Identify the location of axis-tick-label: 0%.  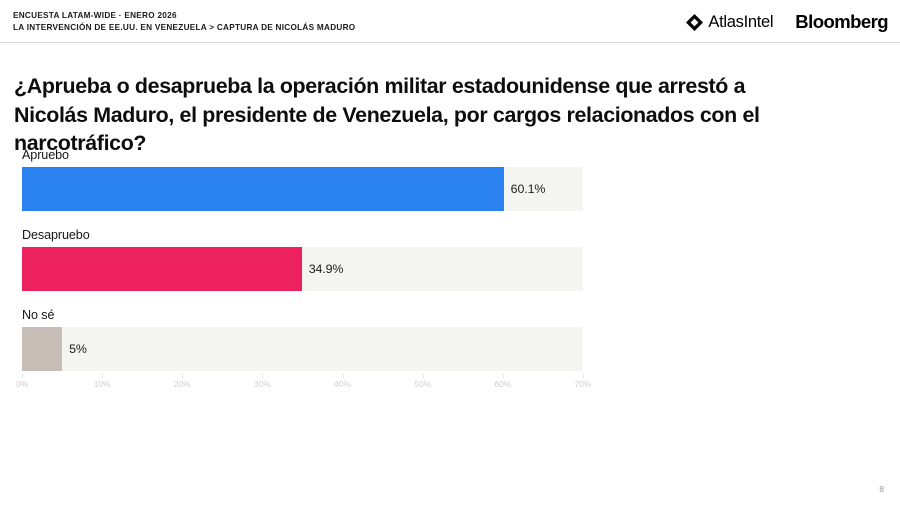
(22, 384).